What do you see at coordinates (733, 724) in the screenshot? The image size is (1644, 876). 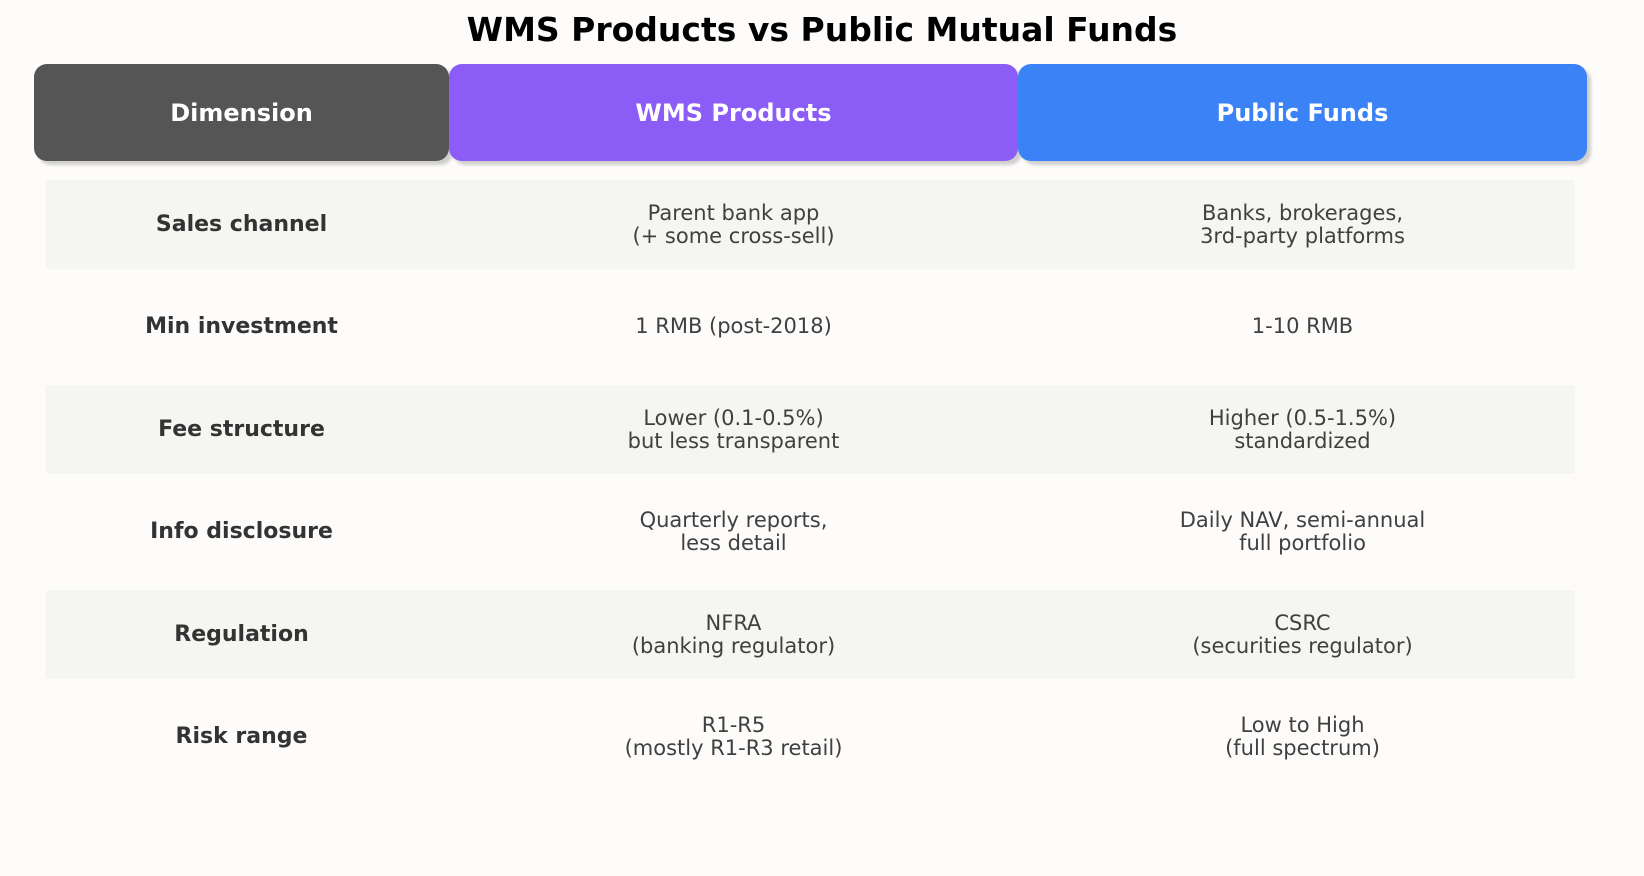 I see `wms-cell-line: R1-R5` at bounding box center [733, 724].